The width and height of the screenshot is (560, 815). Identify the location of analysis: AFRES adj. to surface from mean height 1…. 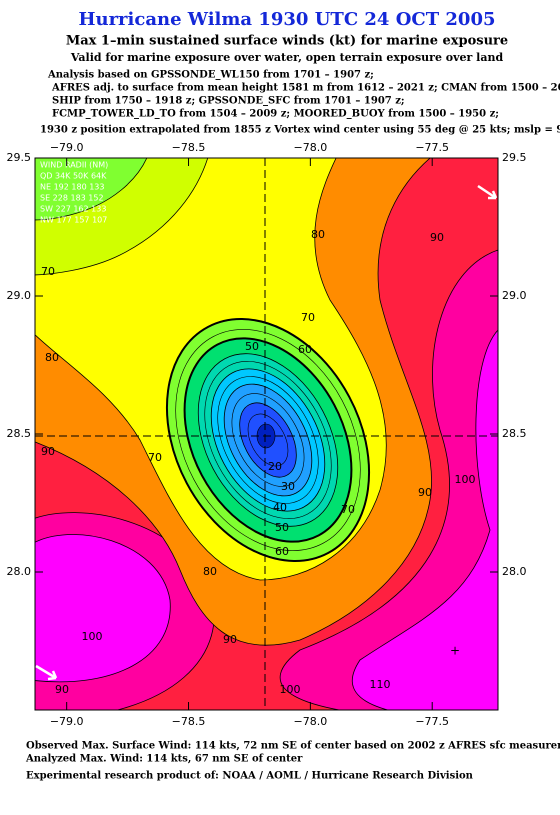
(305, 88).